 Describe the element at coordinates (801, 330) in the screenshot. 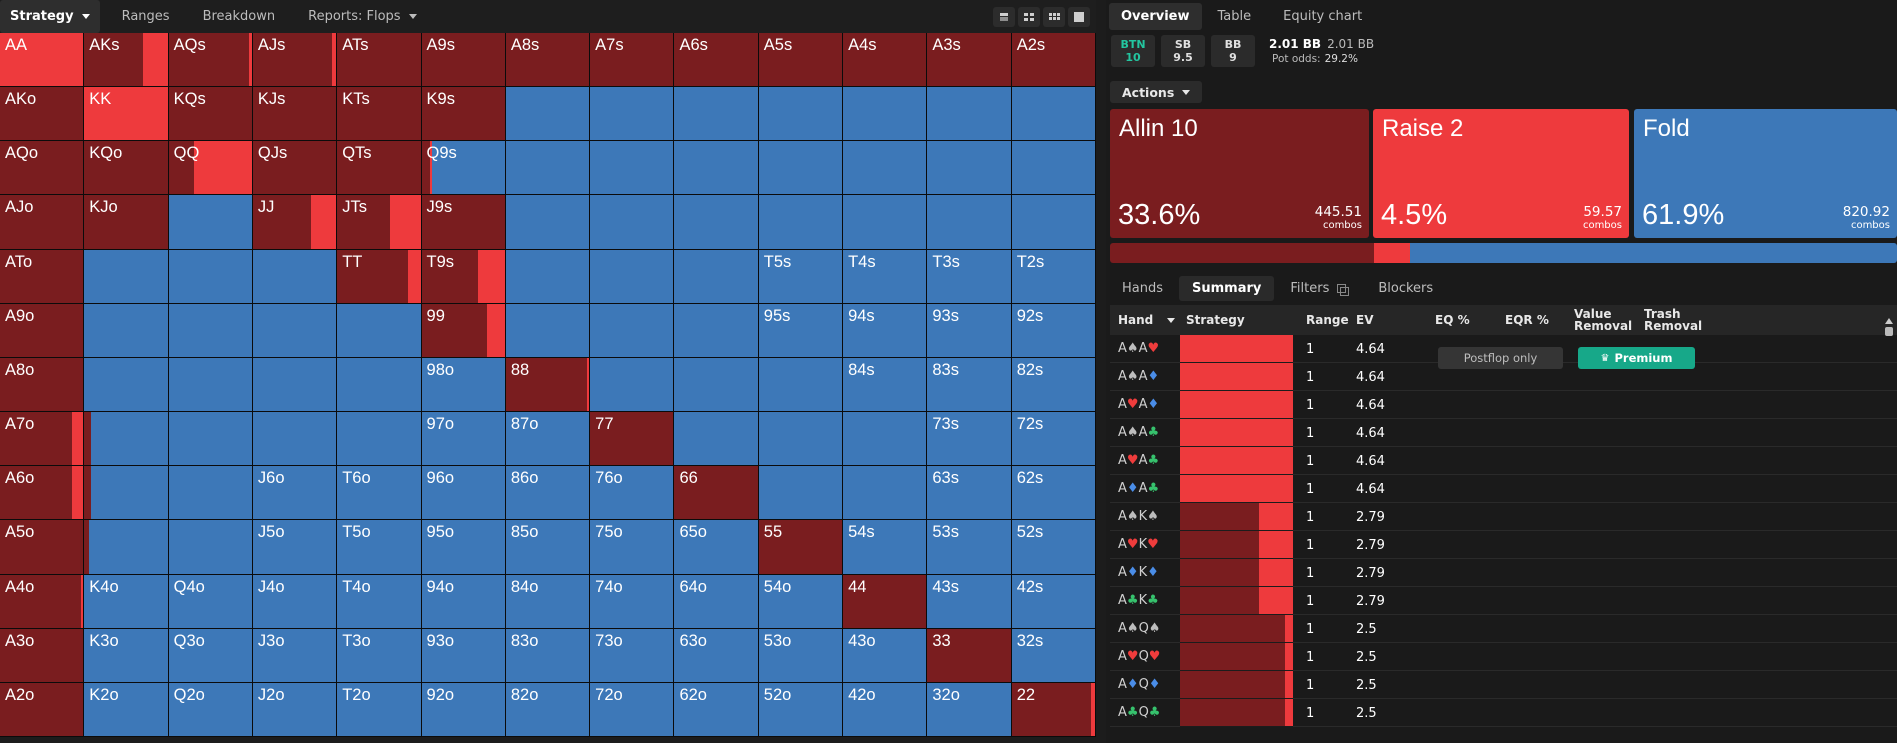

I see `hand-cell: 95s` at that location.